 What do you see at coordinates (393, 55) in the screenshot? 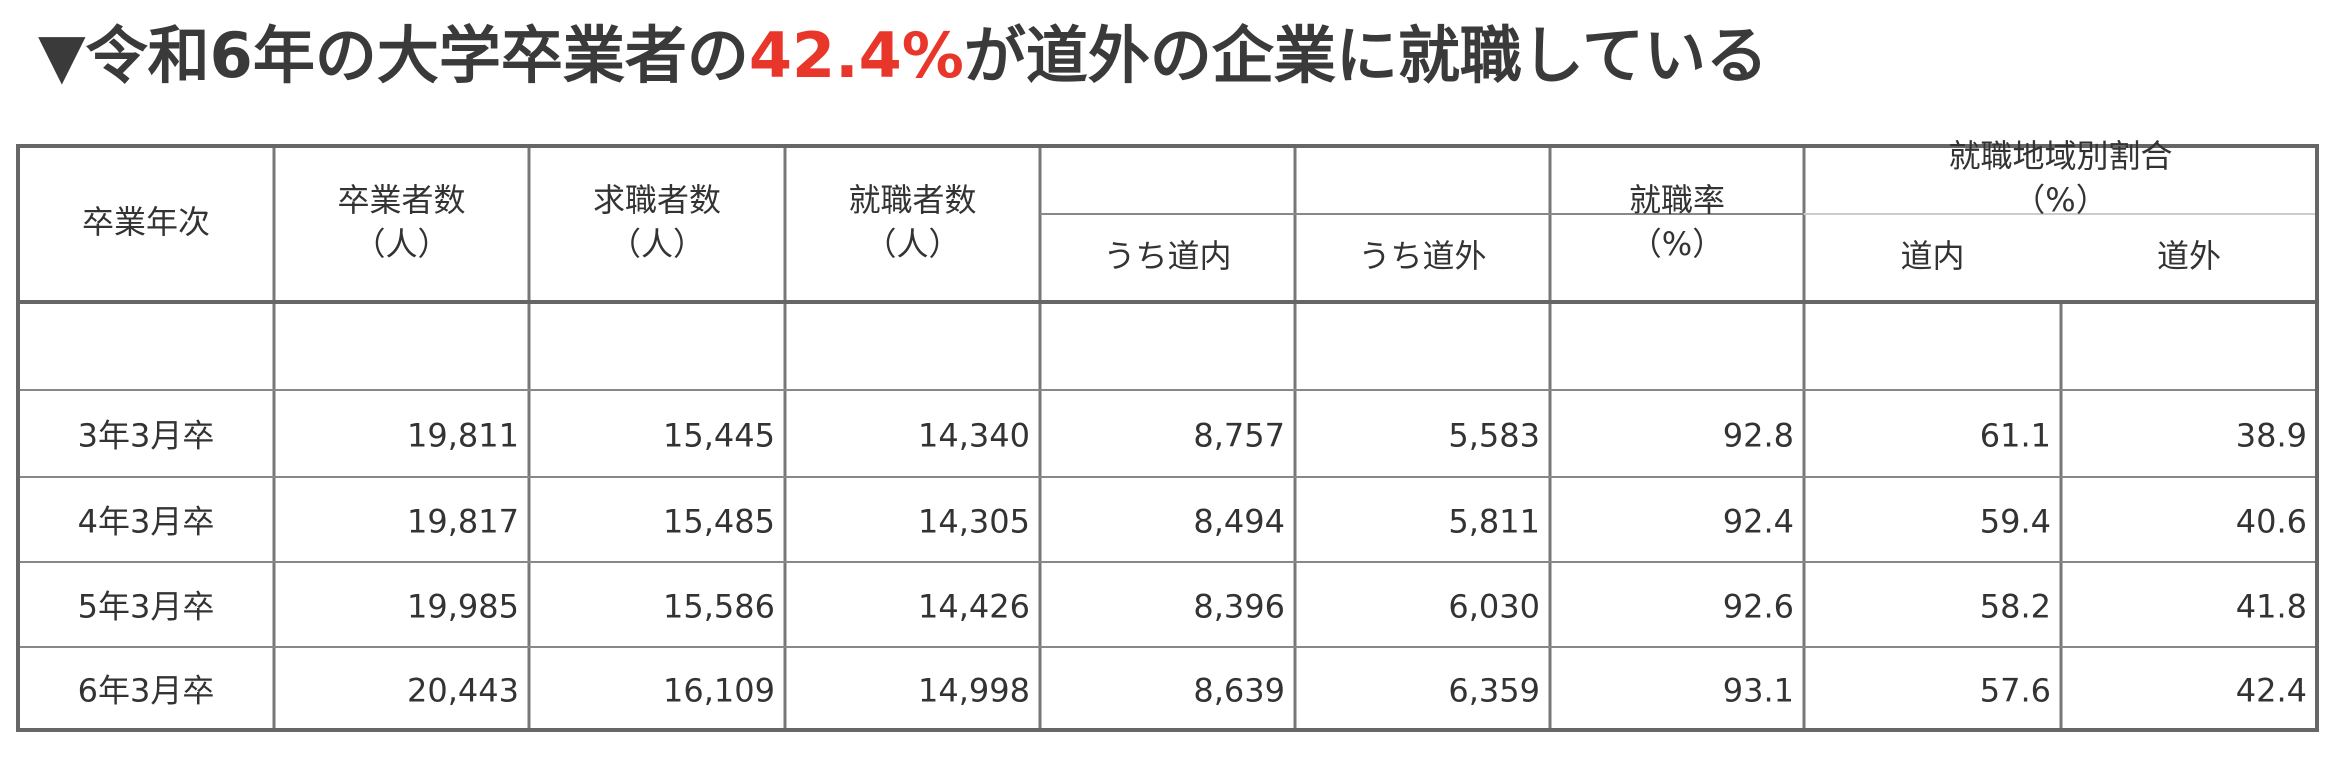
I see `title-prefix: ▼令和6年の大学卒業者の` at bounding box center [393, 55].